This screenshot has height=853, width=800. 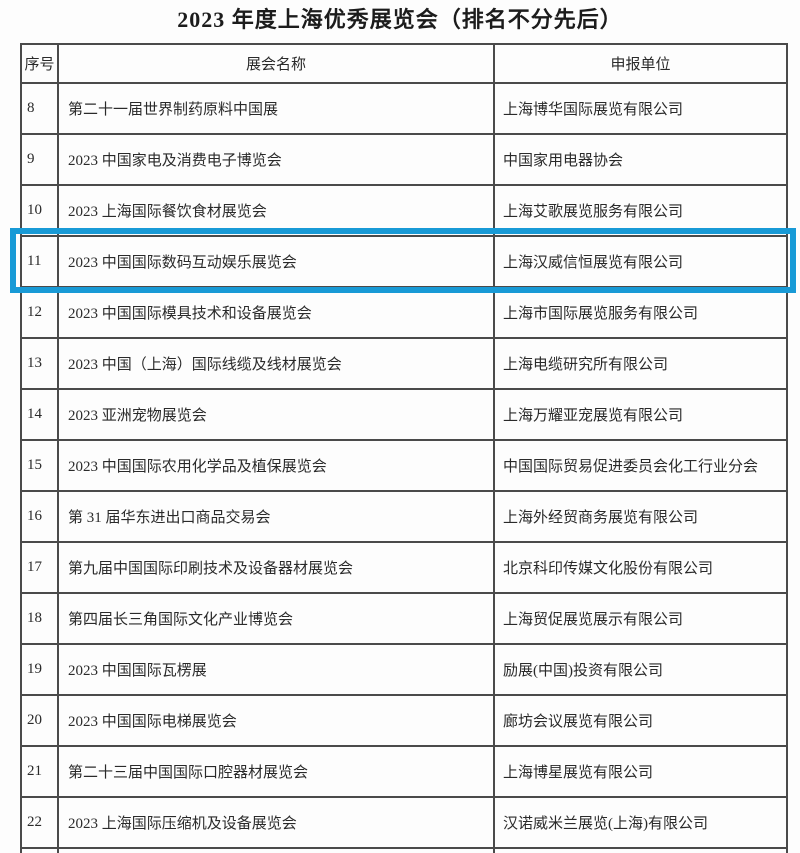 I want to click on cell-org: 中国家用电器协会, so click(x=640, y=159).